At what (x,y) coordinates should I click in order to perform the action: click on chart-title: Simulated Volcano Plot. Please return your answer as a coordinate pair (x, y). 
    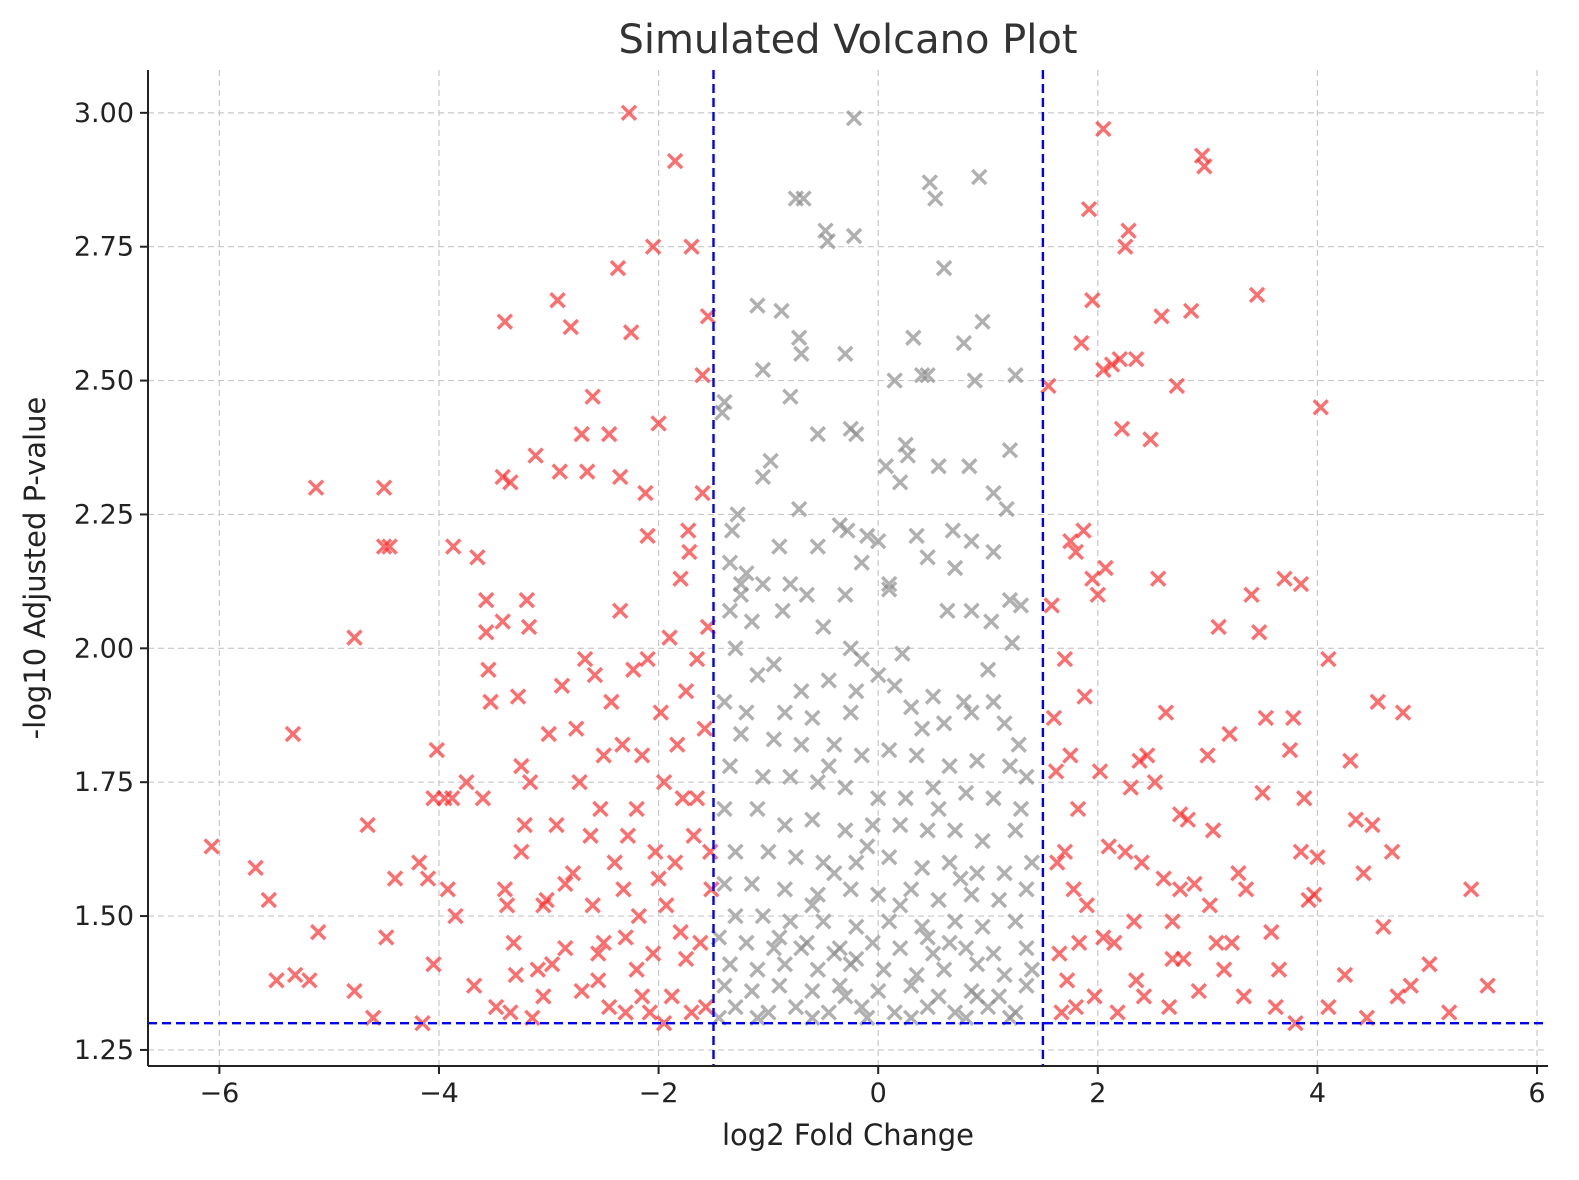
    Looking at the image, I should click on (847, 40).